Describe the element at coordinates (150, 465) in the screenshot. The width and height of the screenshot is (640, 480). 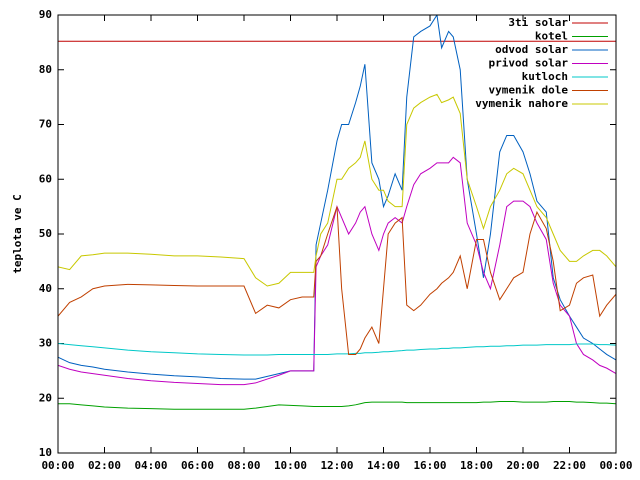
I see `x-tick-label: 04:00` at that location.